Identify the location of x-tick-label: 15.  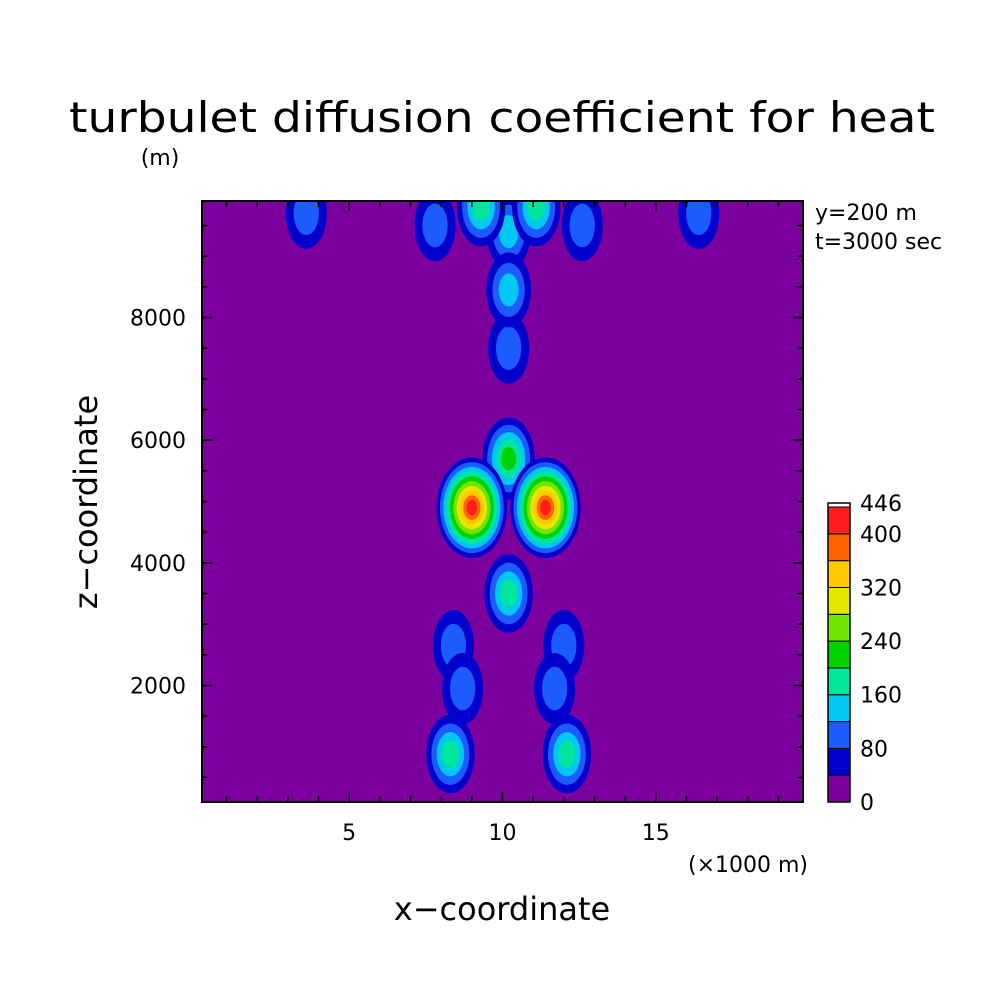
(656, 833).